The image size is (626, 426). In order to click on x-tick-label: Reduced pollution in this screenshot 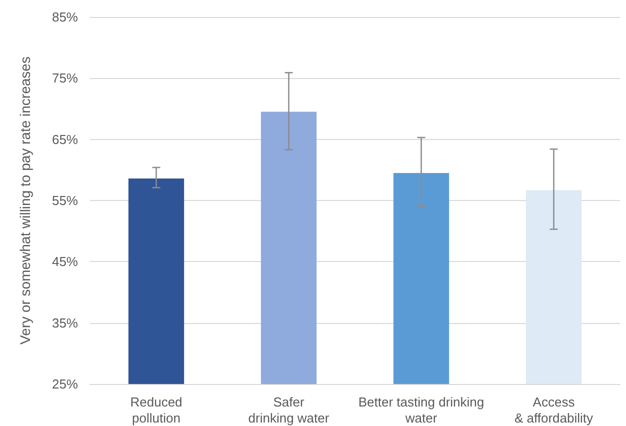, I will do `click(156, 410)`.